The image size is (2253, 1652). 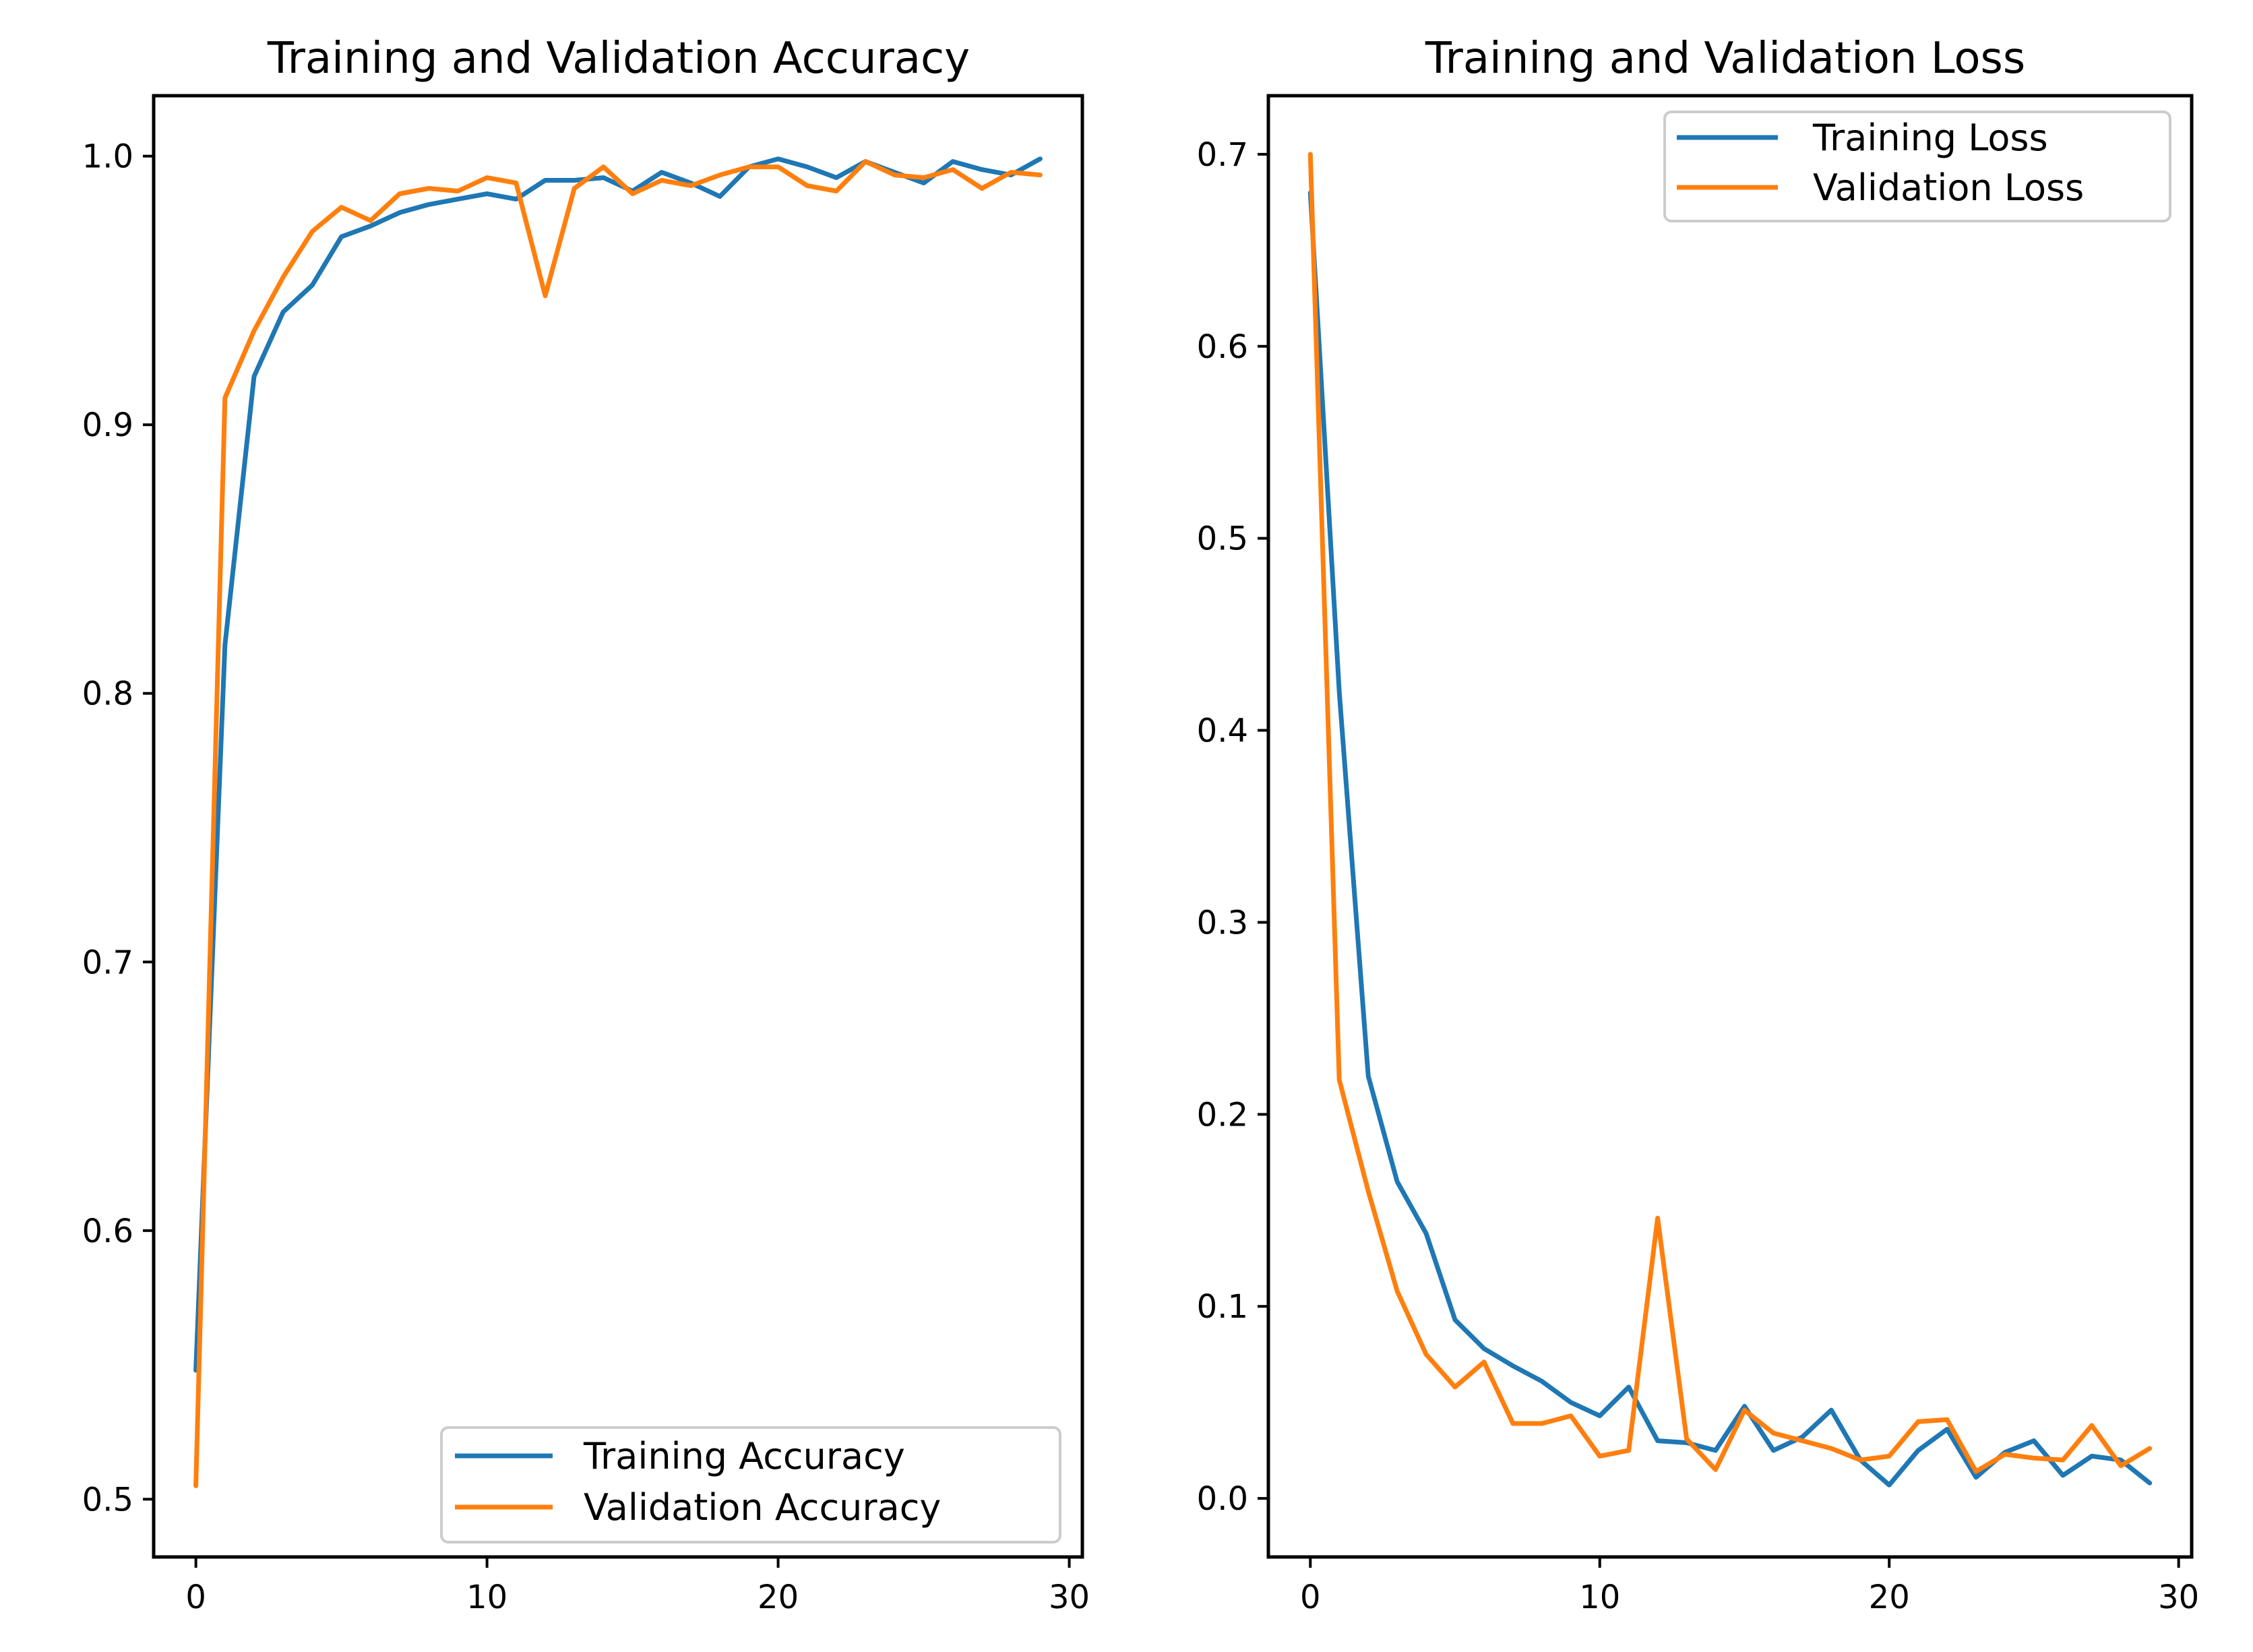 I want to click on accuracy-x-tick-label: 0, so click(x=195, y=1598).